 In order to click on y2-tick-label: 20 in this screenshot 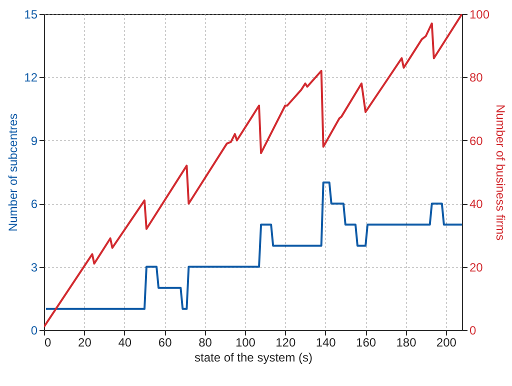, I will do `click(477, 267)`.